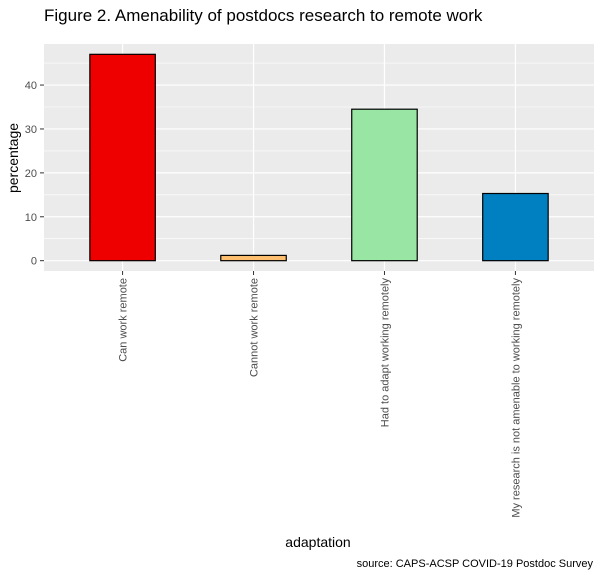 Image resolution: width=600 pixels, height=575 pixels. What do you see at coordinates (34, 262) in the screenshot?
I see `y-tick-label: 0` at bounding box center [34, 262].